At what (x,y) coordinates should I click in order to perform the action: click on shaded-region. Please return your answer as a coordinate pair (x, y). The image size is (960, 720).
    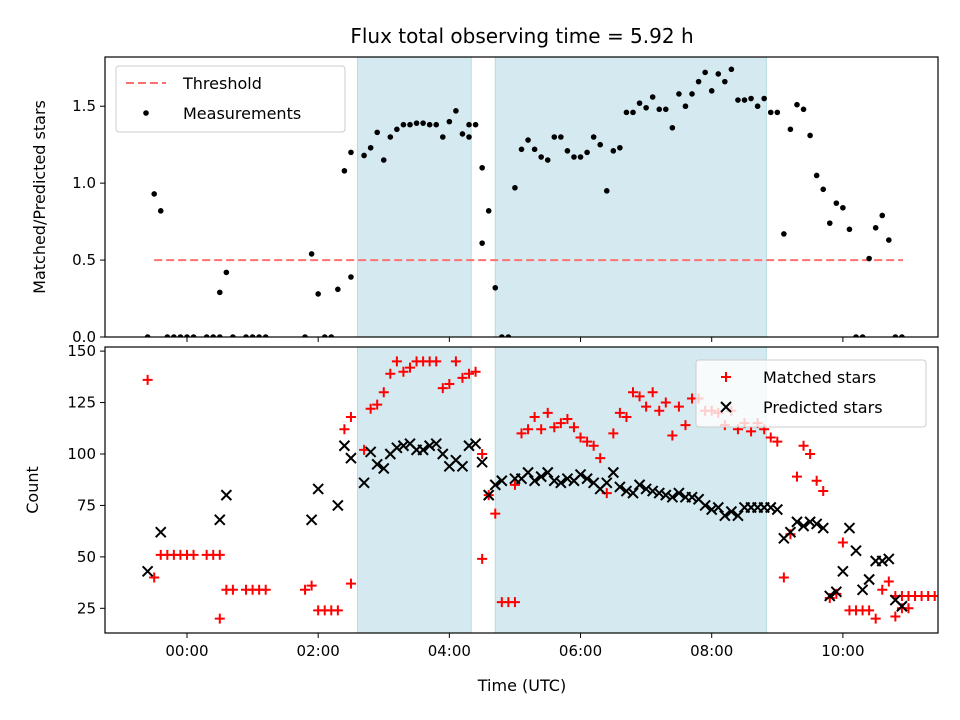
    Looking at the image, I should click on (630, 197).